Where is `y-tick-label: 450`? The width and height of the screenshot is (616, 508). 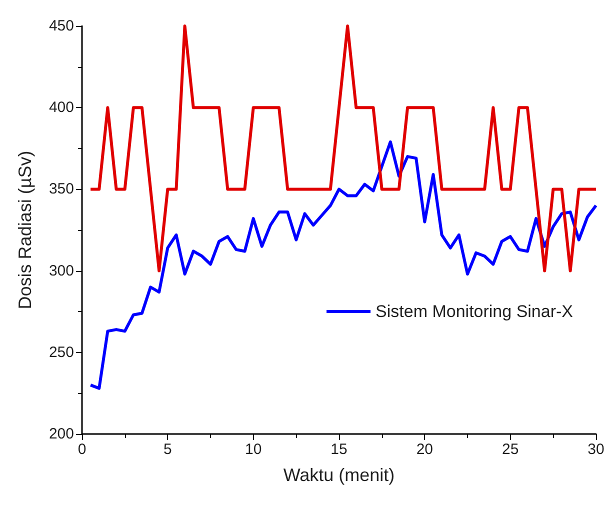
y-tick-label: 450 is located at coordinates (61, 26).